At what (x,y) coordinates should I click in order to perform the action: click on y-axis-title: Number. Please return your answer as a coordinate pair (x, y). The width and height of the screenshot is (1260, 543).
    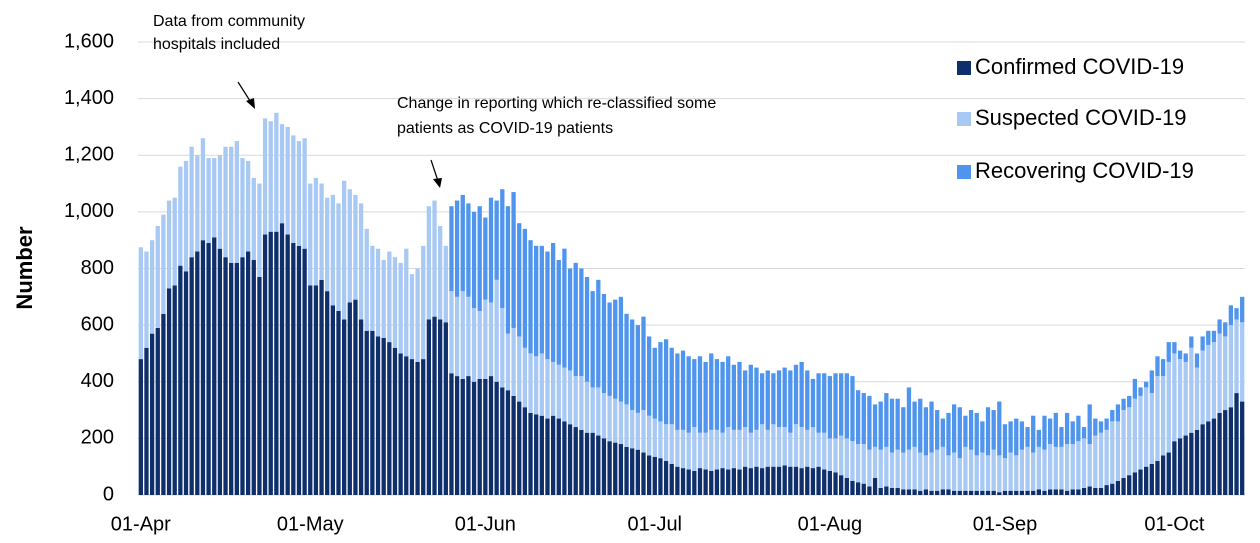
    Looking at the image, I should click on (24, 268).